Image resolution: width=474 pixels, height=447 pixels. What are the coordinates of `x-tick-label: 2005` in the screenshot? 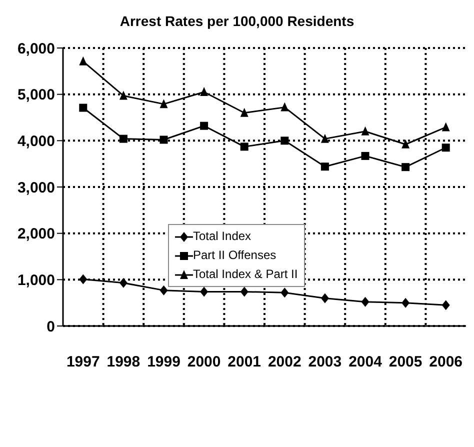 It's located at (405, 362).